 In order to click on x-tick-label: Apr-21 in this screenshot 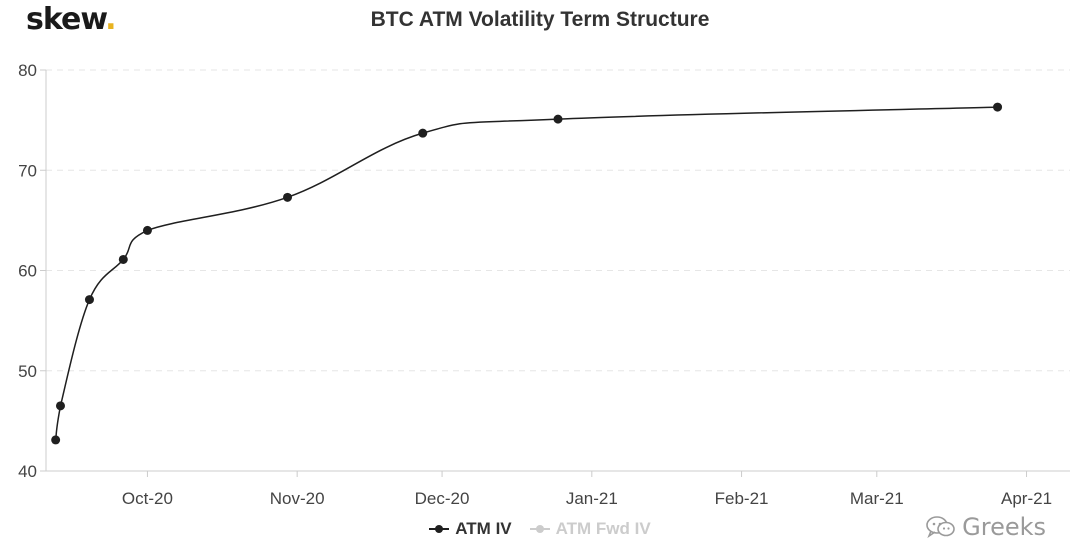, I will do `click(1026, 498)`.